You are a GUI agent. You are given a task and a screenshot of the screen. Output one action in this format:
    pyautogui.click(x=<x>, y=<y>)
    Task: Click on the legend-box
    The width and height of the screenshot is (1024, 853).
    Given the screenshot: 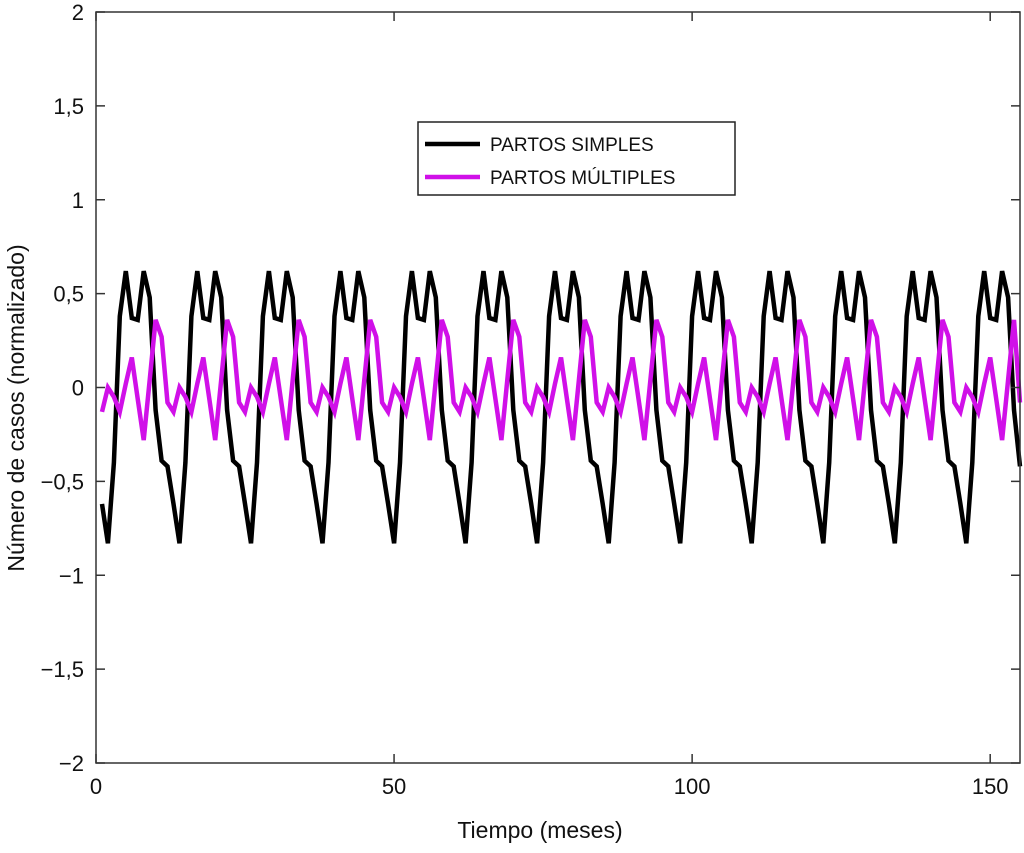 What is the action you would take?
    pyautogui.click(x=576, y=158)
    